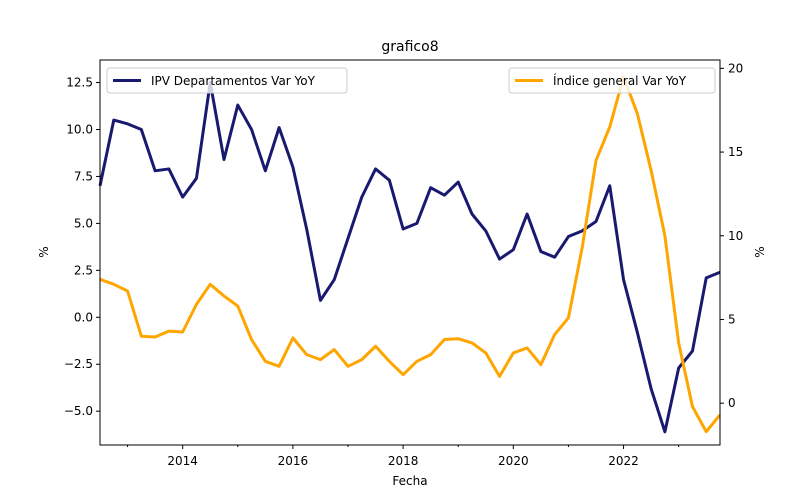  What do you see at coordinates (409, 47) in the screenshot?
I see `chart-title: grafico8` at bounding box center [409, 47].